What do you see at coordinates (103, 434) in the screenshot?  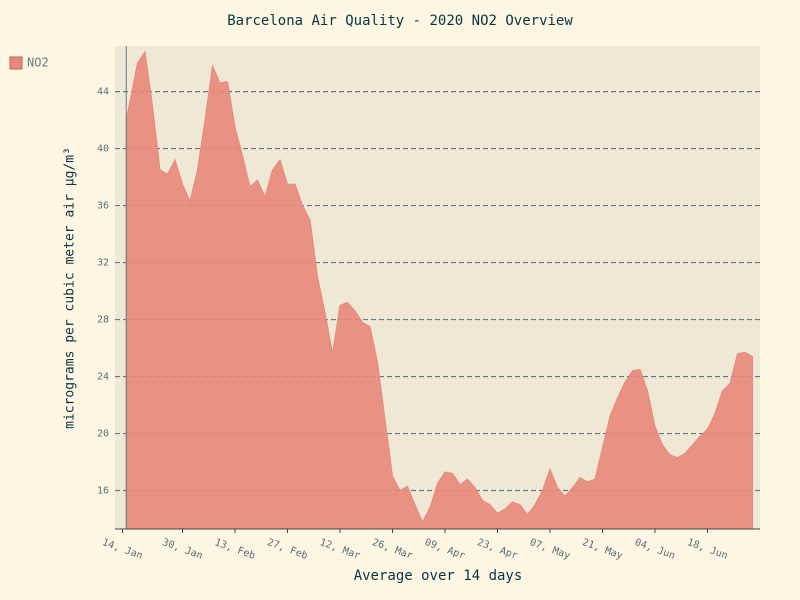 I see `y-tick-label: 20` at bounding box center [103, 434].